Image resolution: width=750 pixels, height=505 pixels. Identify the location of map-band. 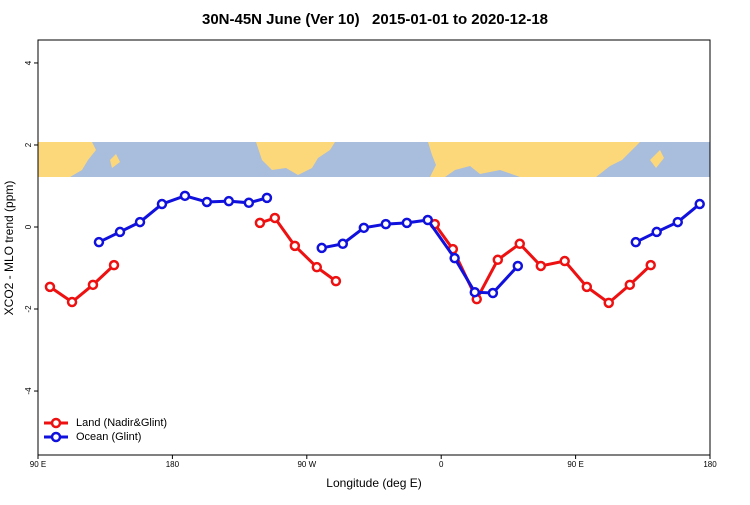
(374, 159).